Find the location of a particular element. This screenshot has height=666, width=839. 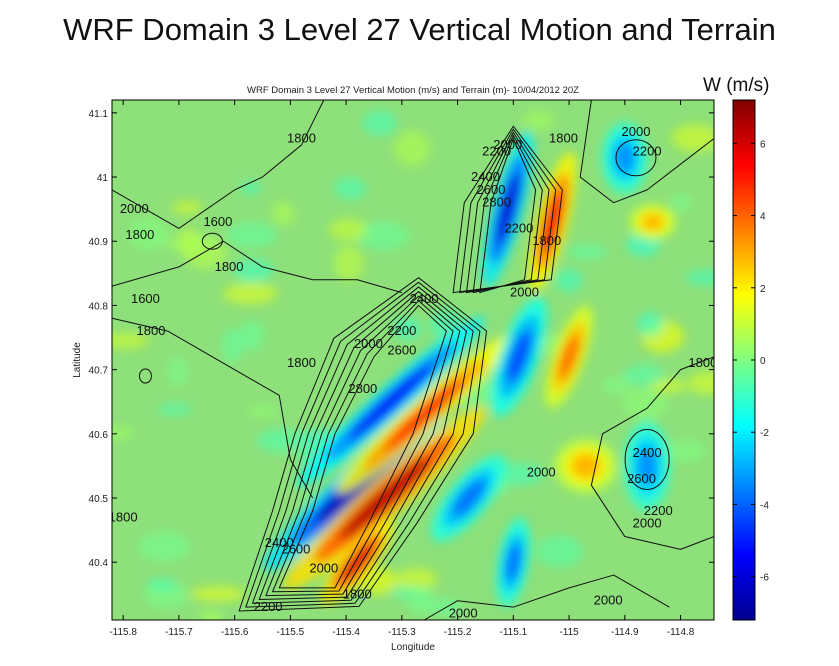

y-tick-label: 40.9 is located at coordinates (99, 242).